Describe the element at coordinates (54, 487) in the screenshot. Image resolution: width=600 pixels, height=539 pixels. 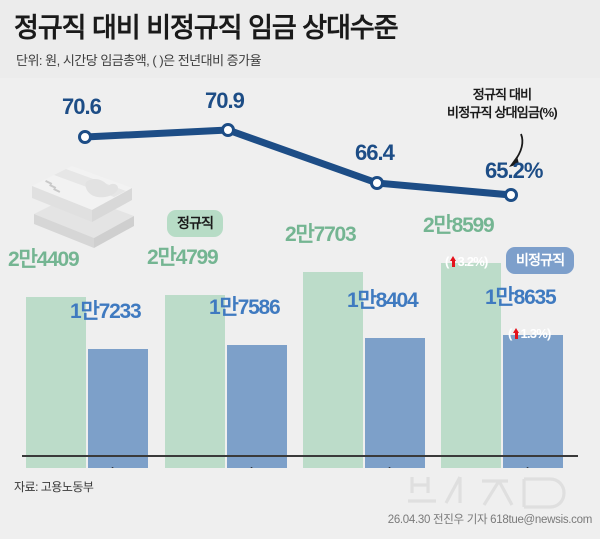
I see `source-note: 자료: 고용노동부` at that location.